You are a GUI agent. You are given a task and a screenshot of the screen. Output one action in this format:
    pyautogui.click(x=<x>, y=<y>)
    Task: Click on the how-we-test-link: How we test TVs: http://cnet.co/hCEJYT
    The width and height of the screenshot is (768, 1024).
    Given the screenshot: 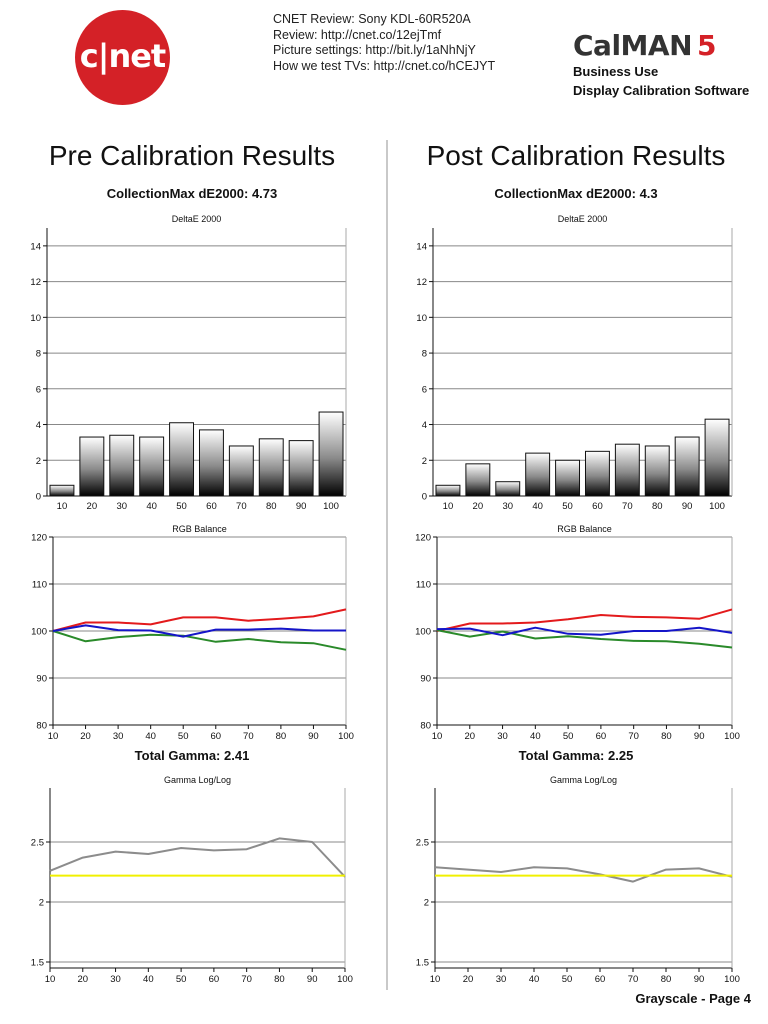 What is the action you would take?
    pyautogui.click(x=384, y=65)
    